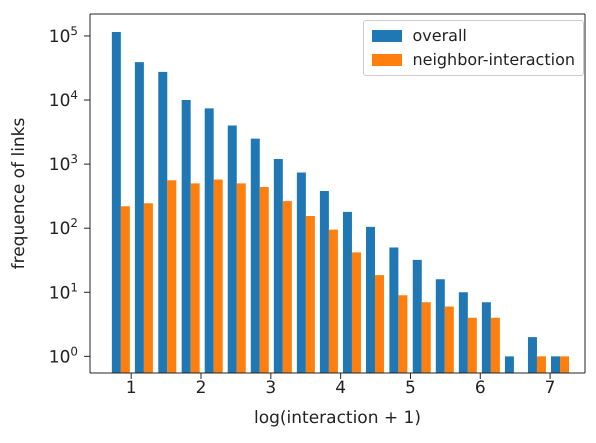 This screenshot has height=443, width=596. What do you see at coordinates (270, 388) in the screenshot?
I see `x-tick-label: 3` at bounding box center [270, 388].